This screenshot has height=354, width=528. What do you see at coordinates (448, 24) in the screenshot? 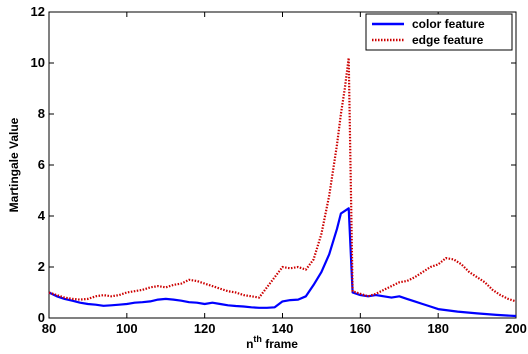
I see `legend-label-color-feature: color feature` at bounding box center [448, 24].